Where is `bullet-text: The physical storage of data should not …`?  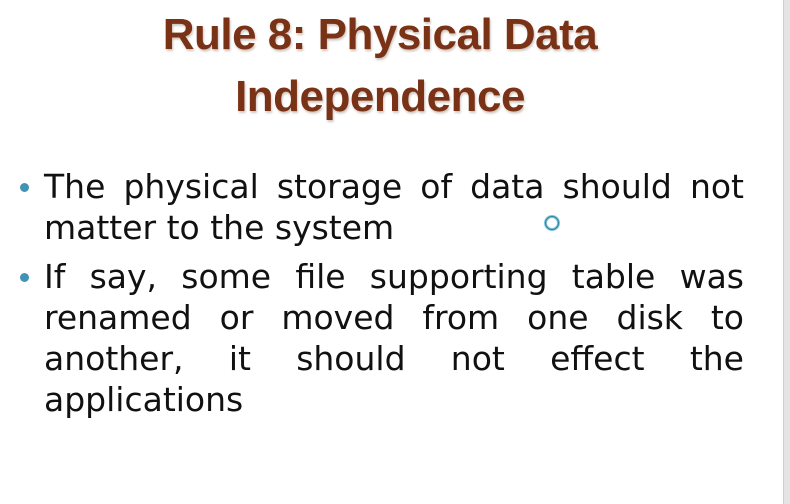 bullet-text: The physical storage of data should not … is located at coordinates (394, 207).